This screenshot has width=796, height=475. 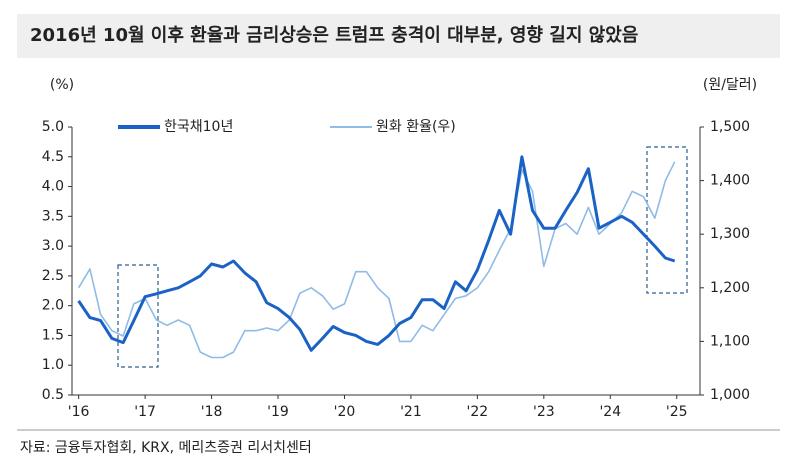 What do you see at coordinates (730, 288) in the screenshot?
I see `y2-tick-label: 1,200` at bounding box center [730, 288].